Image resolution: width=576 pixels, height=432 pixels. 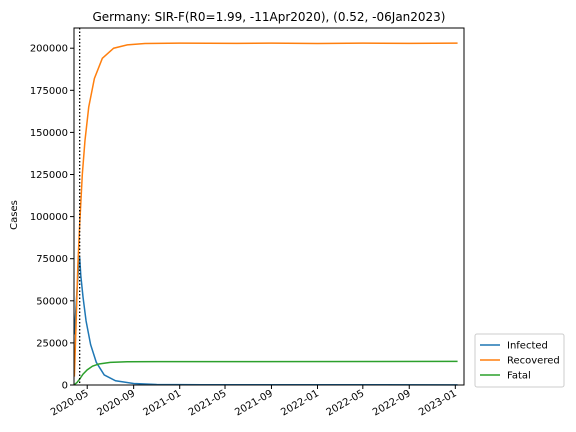 What do you see at coordinates (265, 373) in the screenshot?
I see `series-line-fatal` at bounding box center [265, 373].